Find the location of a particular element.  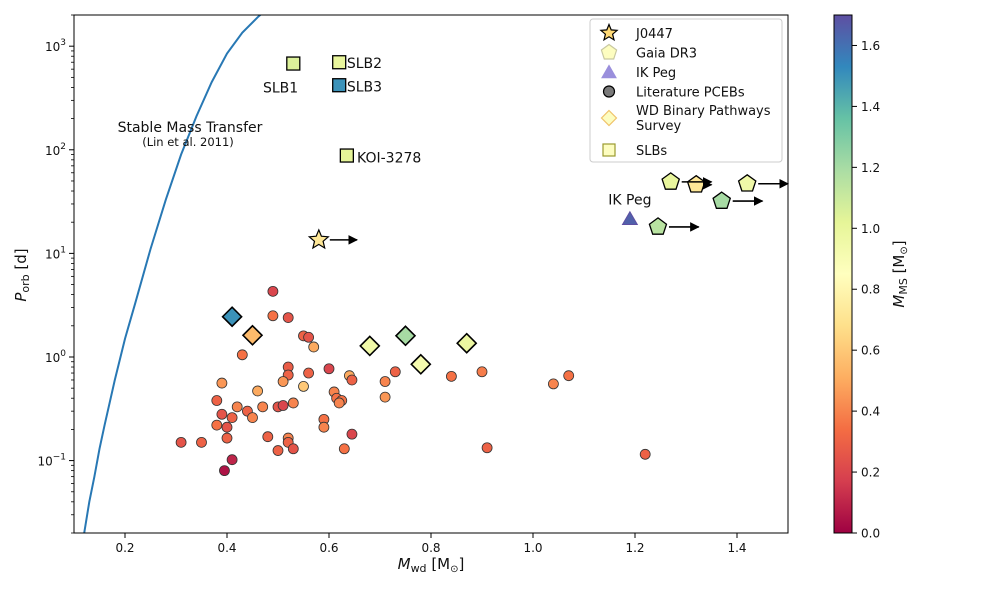

point-annotation: KOI-3278 is located at coordinates (389, 159).